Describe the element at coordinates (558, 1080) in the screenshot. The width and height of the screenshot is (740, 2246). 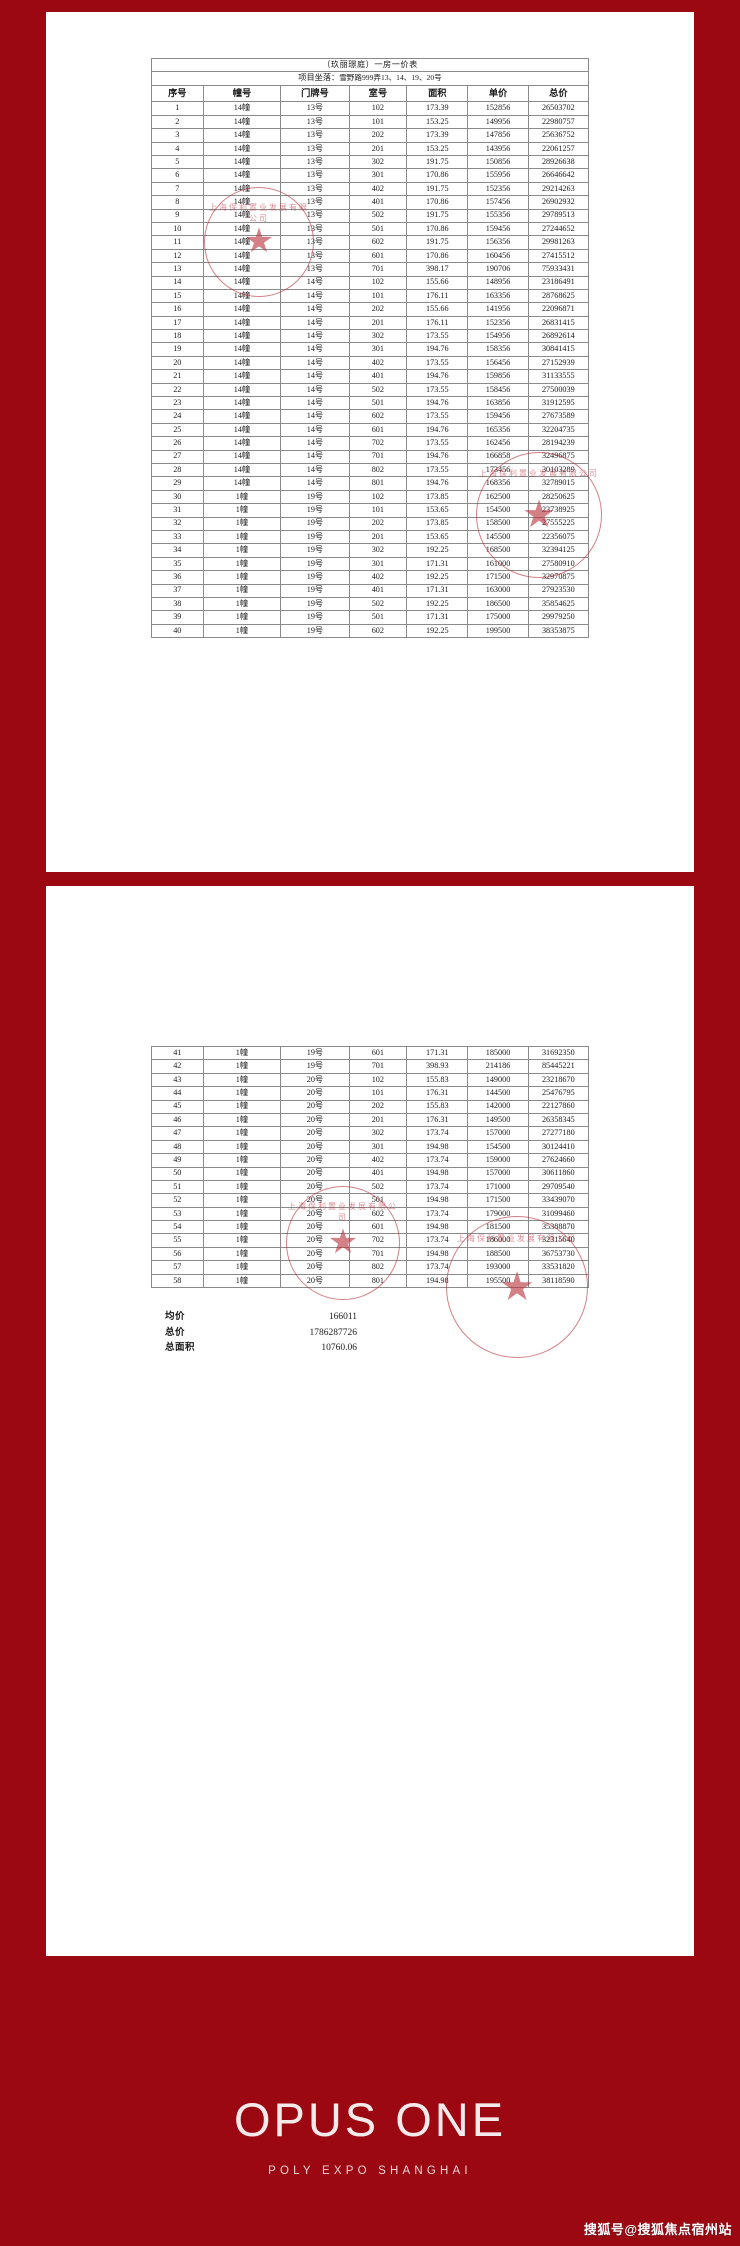
I see `cell-total-price: 23218670` at that location.